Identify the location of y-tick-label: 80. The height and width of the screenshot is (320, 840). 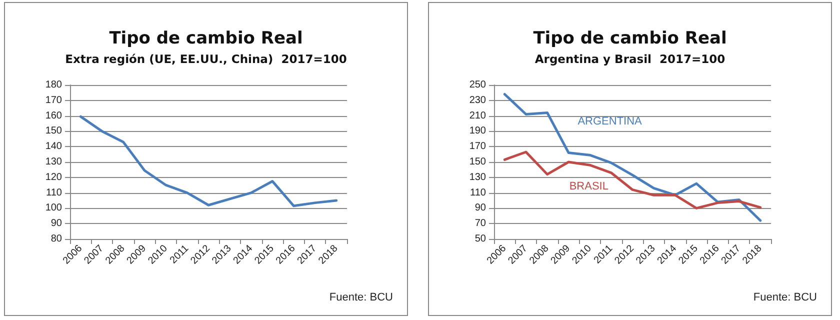
(56, 239).